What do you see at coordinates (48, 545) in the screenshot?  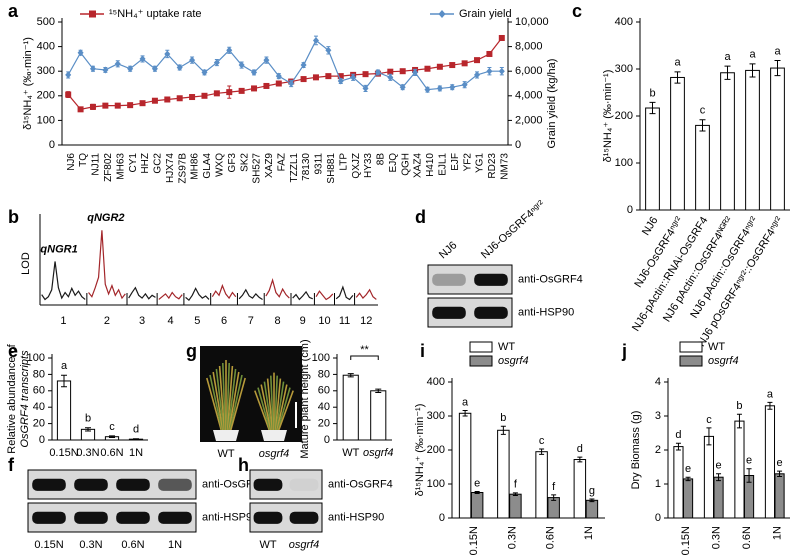 I see `lane-label: 0.15N` at bounding box center [48, 545].